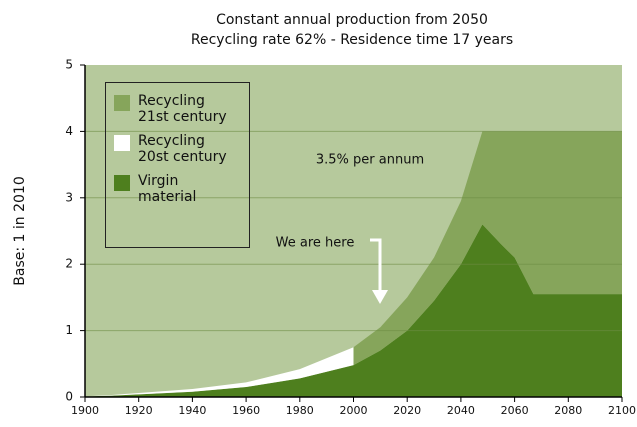 Image resolution: width=637 pixels, height=427 pixels. What do you see at coordinates (380, 297) in the screenshot?
I see `annotation-arrowhead` at bounding box center [380, 297].